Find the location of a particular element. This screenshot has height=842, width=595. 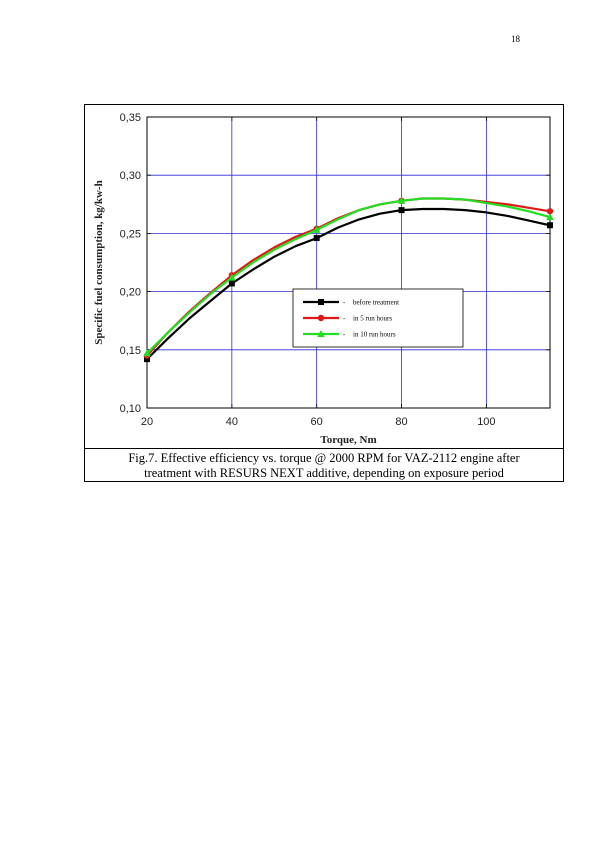

x-tick-label: 80 is located at coordinates (401, 422).